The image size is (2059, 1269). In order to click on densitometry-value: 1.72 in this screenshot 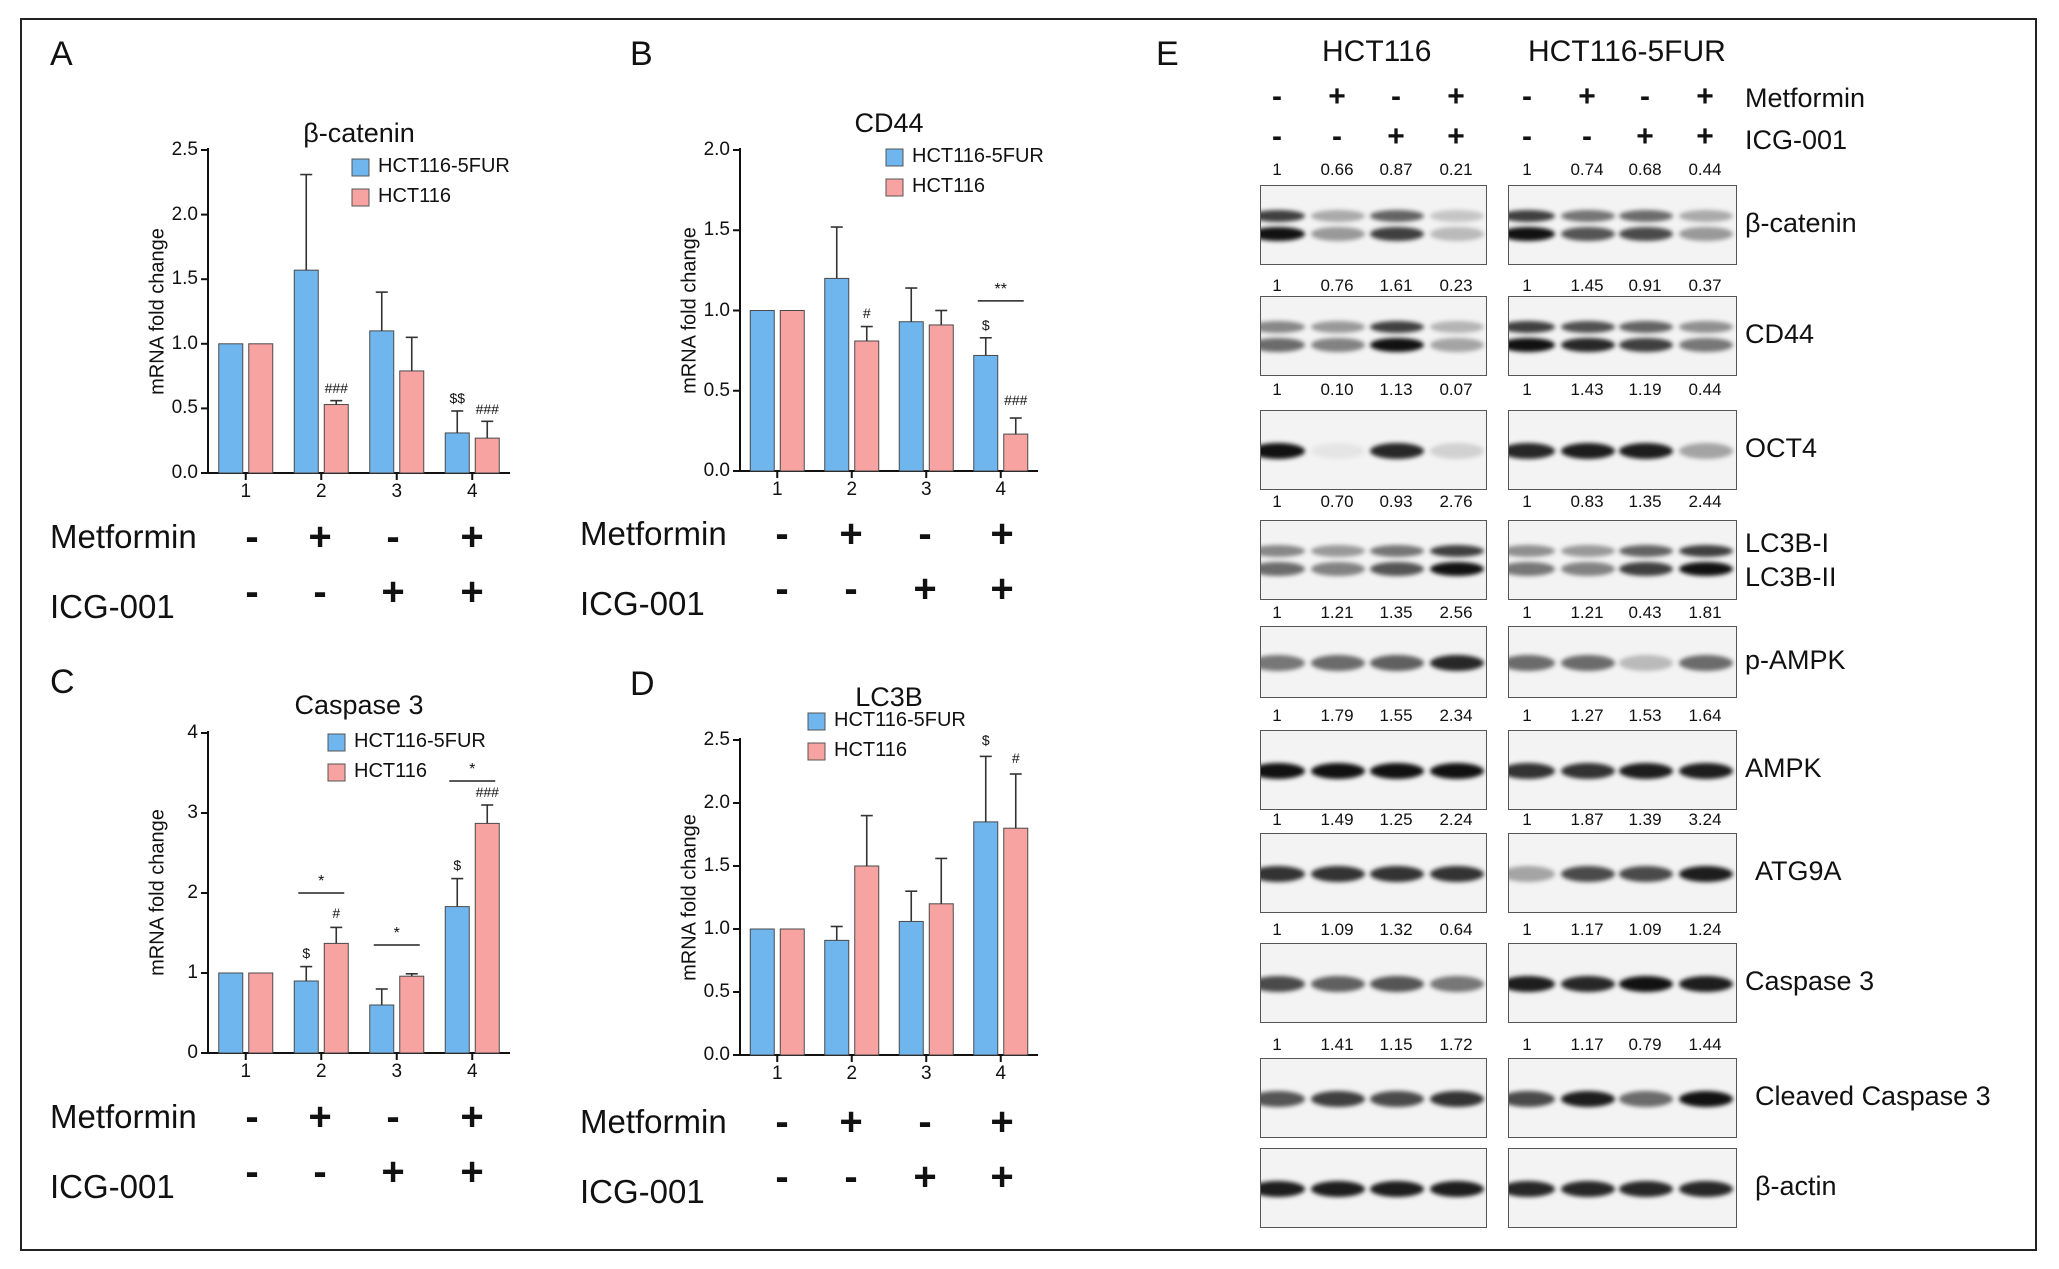, I will do `click(1456, 1044)`.